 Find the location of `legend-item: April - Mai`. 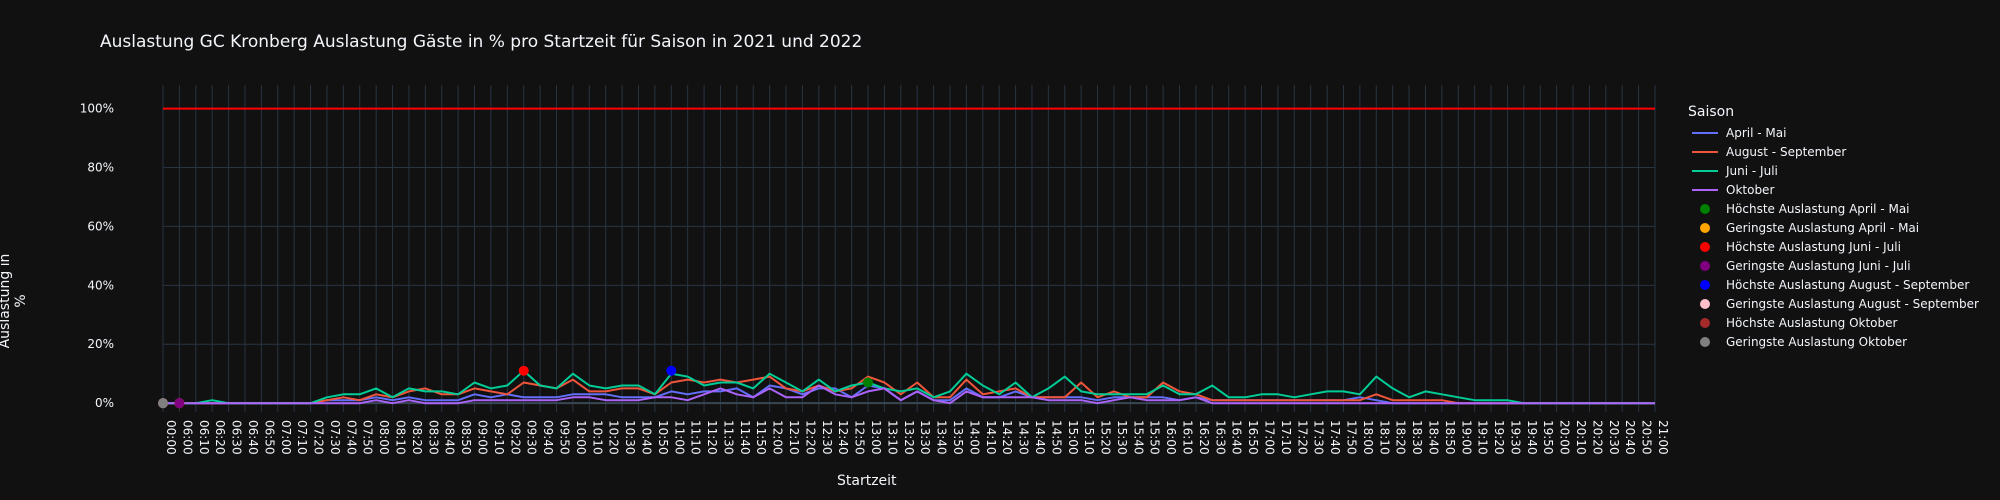

legend-item: April - Mai is located at coordinates (1833, 132).